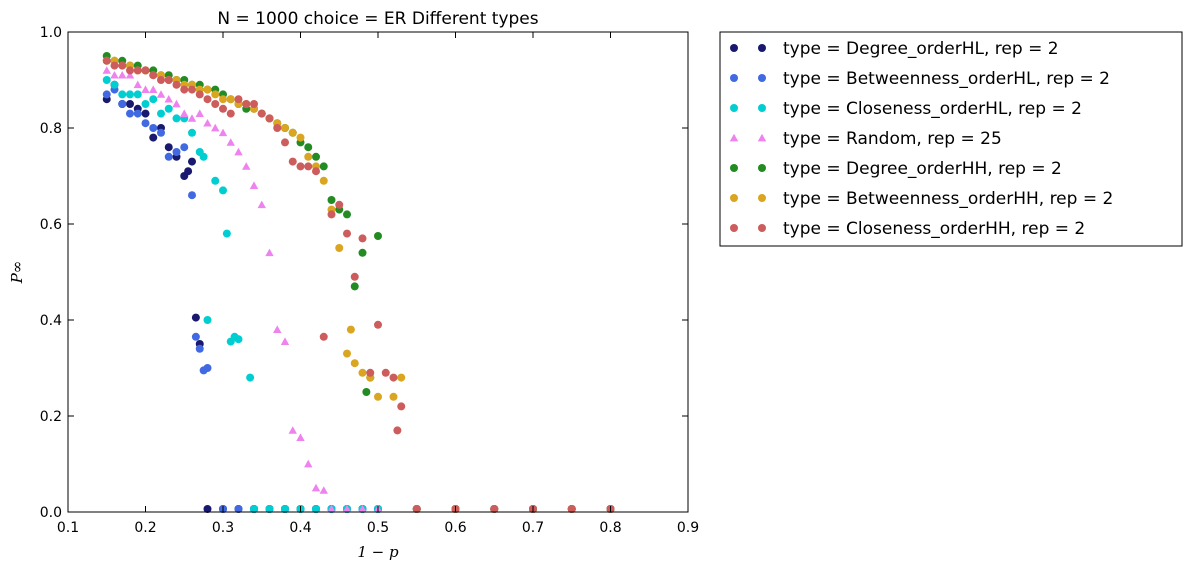  I want to click on x-tick-label: 0.5, so click(378, 528).